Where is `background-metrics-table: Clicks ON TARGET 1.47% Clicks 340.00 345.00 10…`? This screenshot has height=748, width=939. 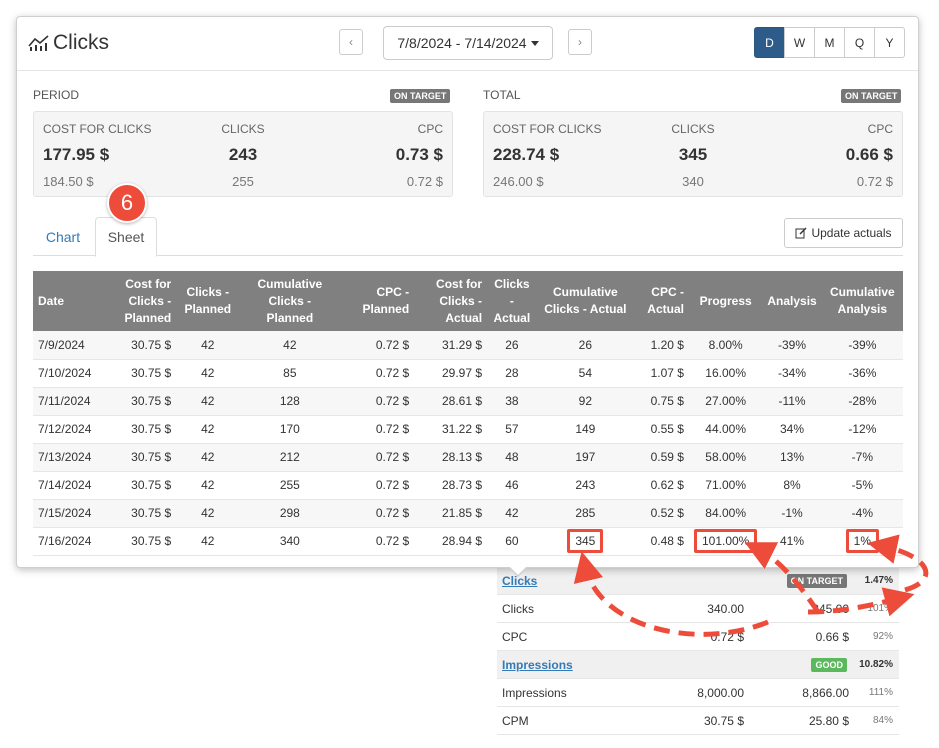 background-metrics-table: Clicks ON TARGET 1.47% Clicks 340.00 345.00 10… is located at coordinates (698, 651).